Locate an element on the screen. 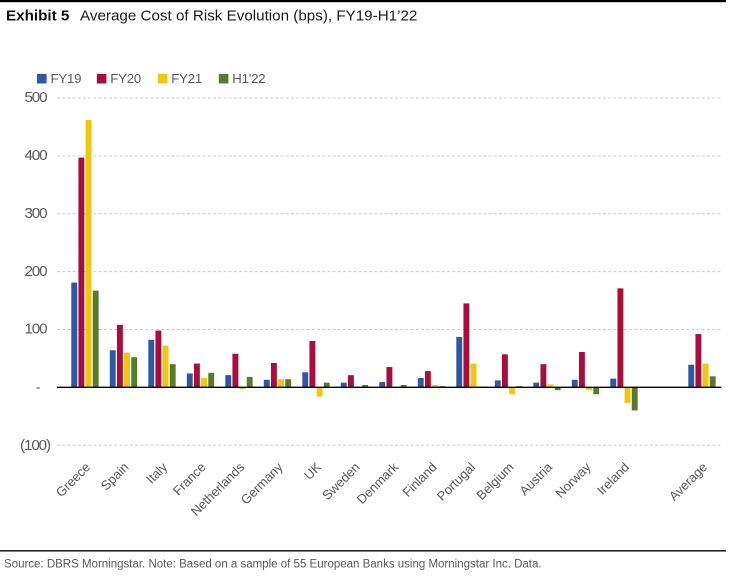 The height and width of the screenshot is (582, 746). svg-text: 100 is located at coordinates (35, 329).